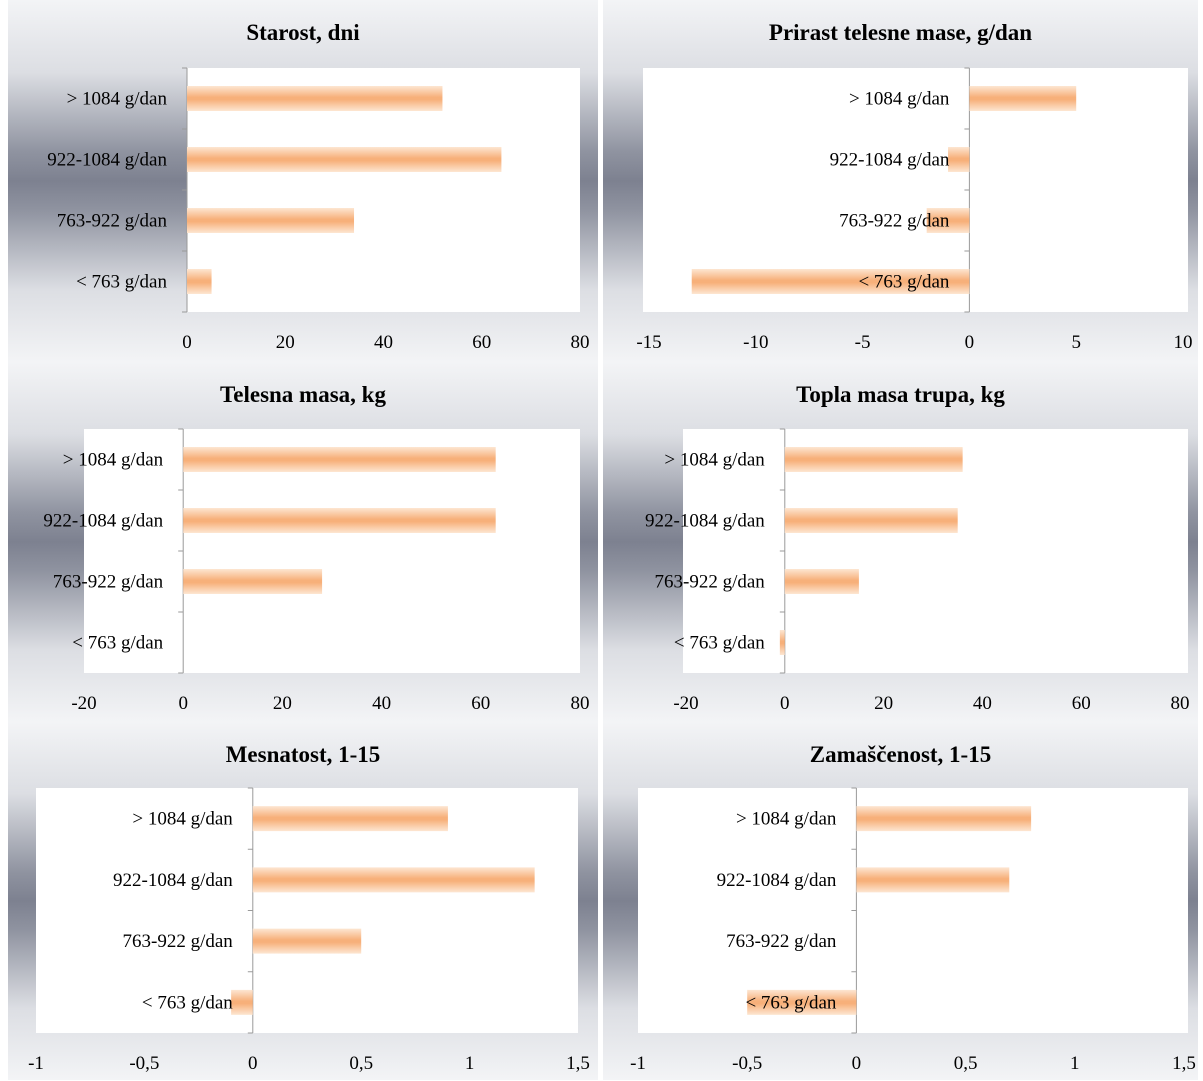  Describe the element at coordinates (863, 342) in the screenshot. I see `tick-label: -5` at that location.